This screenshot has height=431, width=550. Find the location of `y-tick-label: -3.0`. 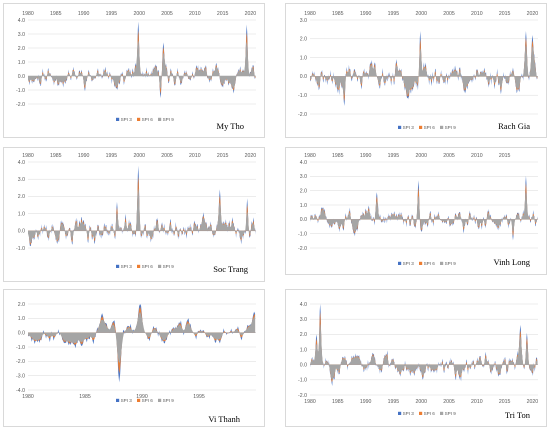

y-tick-label: -3.0 is located at coordinates (20, 376).